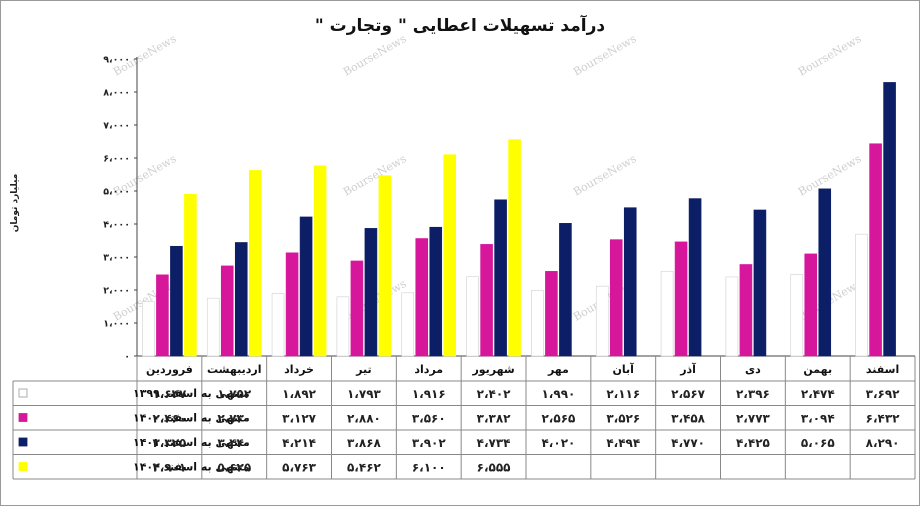 The image size is (920, 506). What do you see at coordinates (558, 369) in the screenshot?
I see `category-label: مهر` at bounding box center [558, 369].